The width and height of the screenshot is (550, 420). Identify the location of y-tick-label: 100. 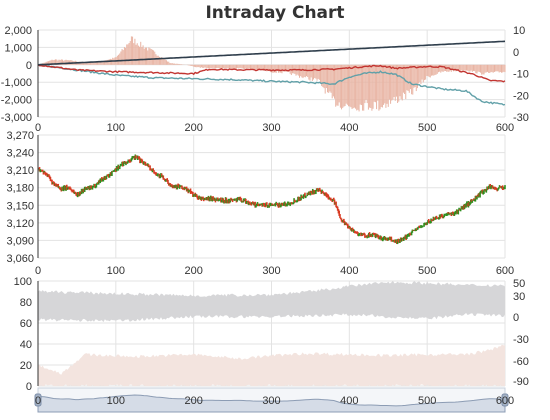
(23, 282).